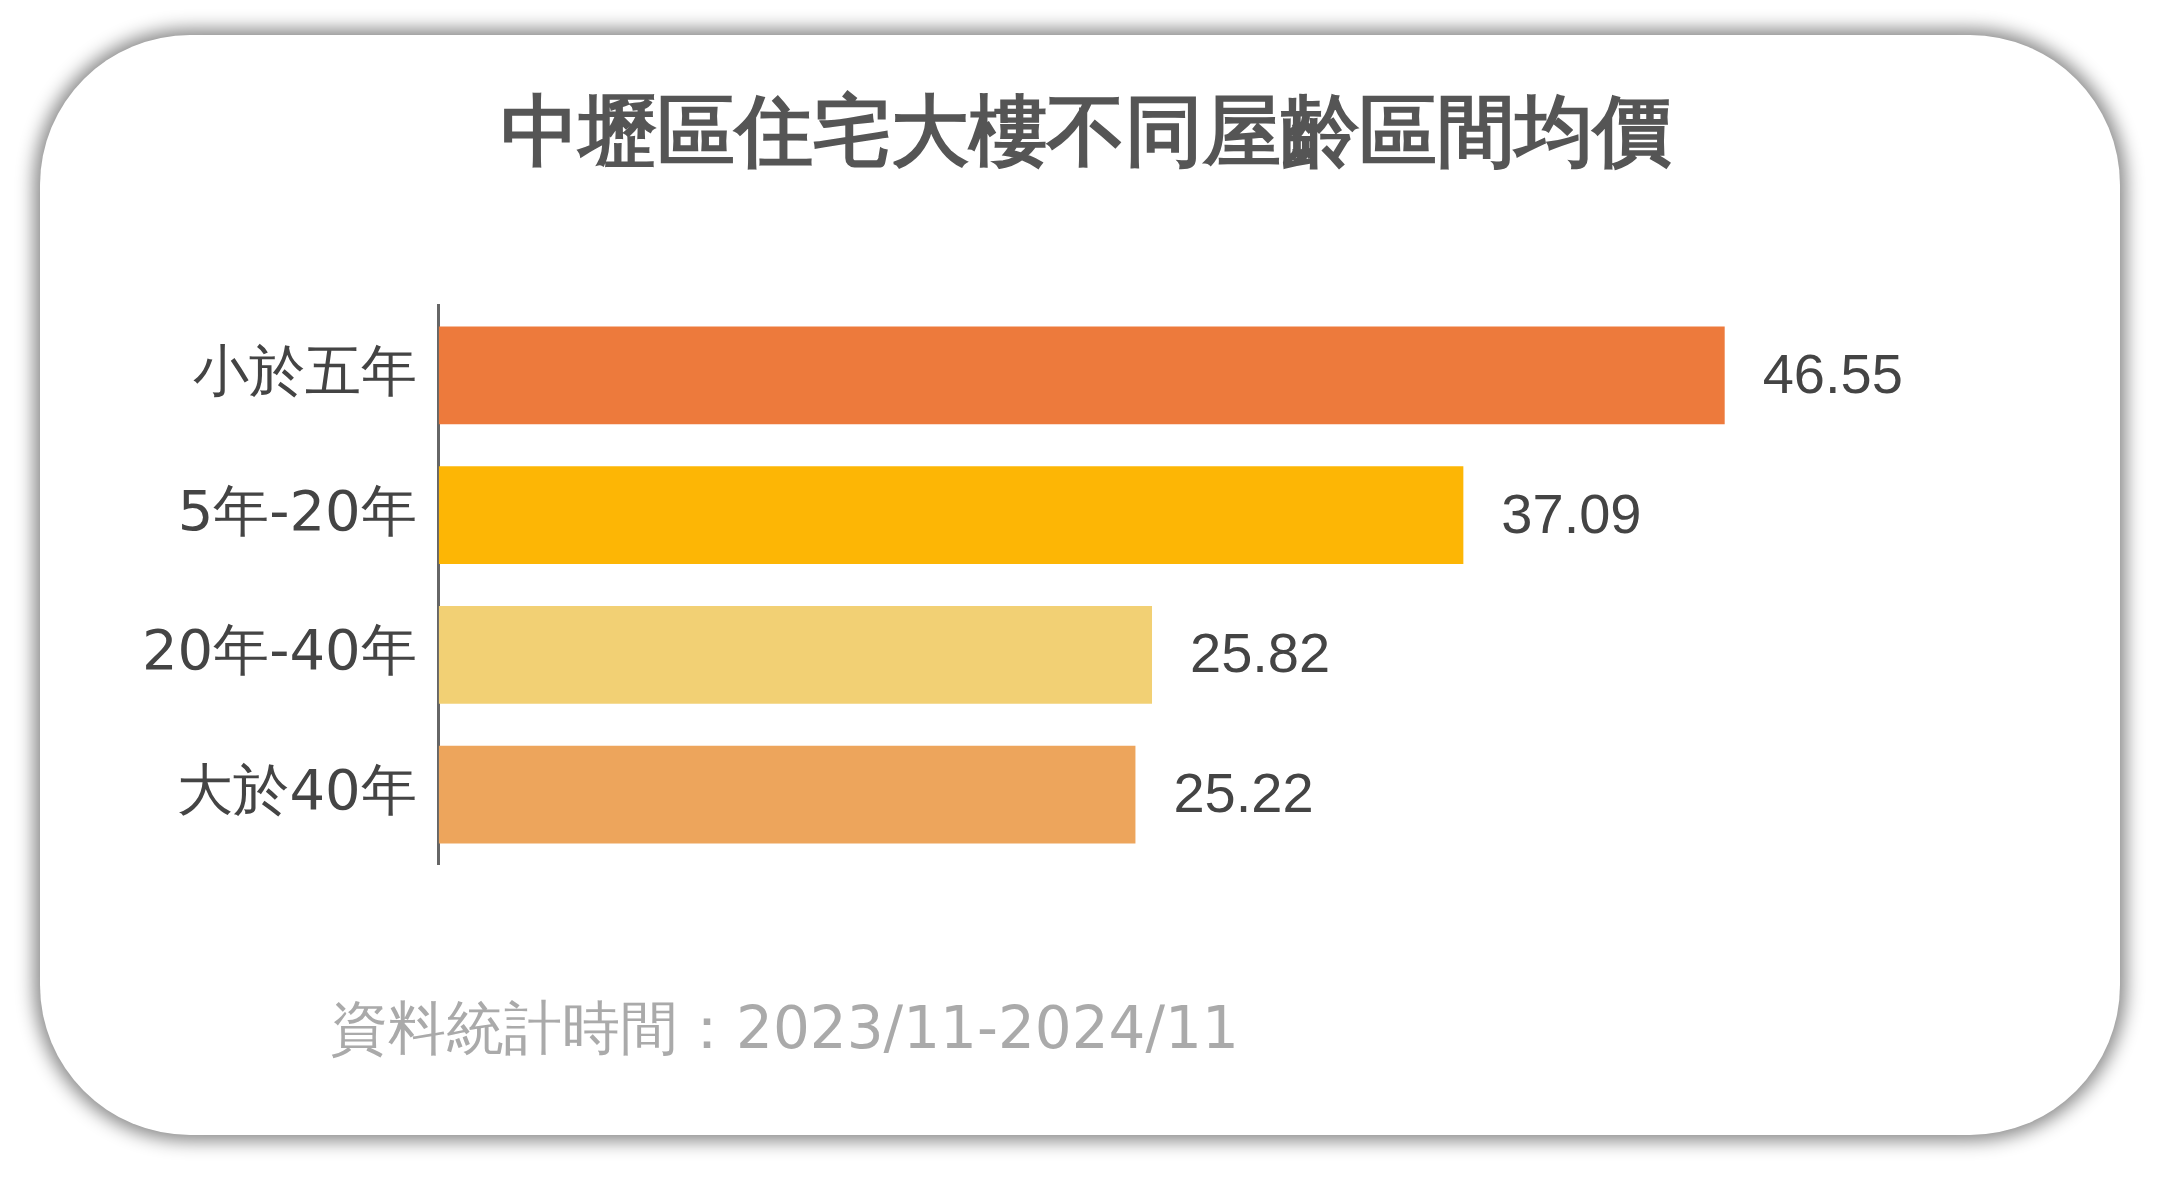 This screenshot has height=1182, width=2172. I want to click on chart-title: 中壢區住宅大樓不同屋齡區間均價, so click(1086, 131).